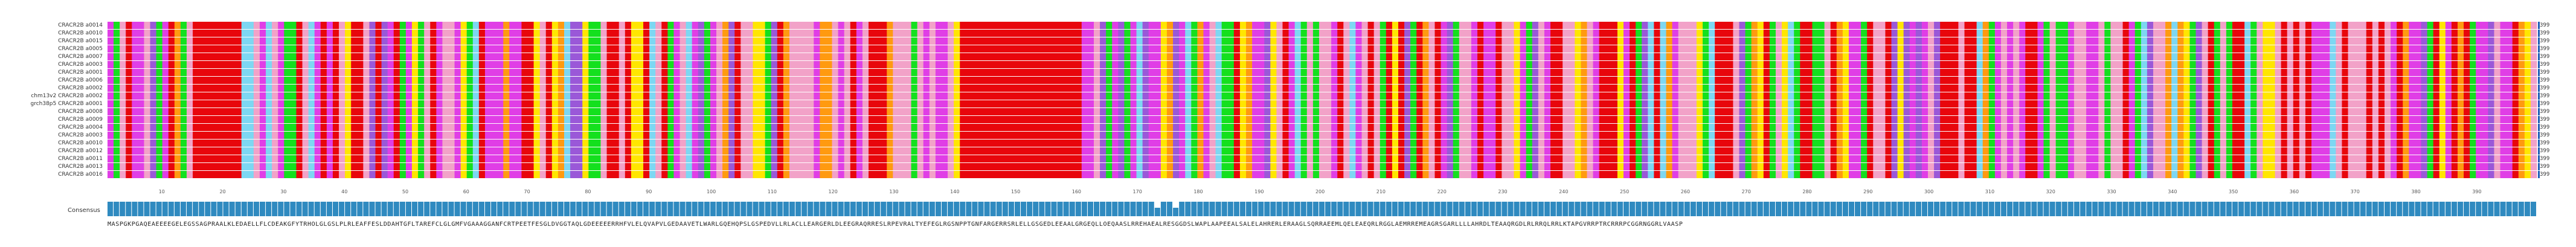 The height and width of the screenshot is (247, 2576). Describe the element at coordinates (80, 175) in the screenshot. I see `sequence-label: CRACR2B a0016` at that location.